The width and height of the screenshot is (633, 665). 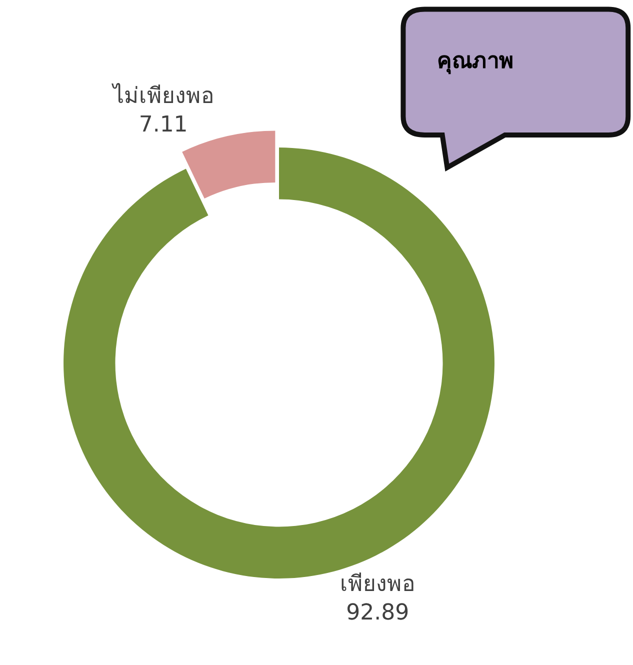 What do you see at coordinates (378, 584) in the screenshot?
I see `slice-label: เพียงพอ` at bounding box center [378, 584].